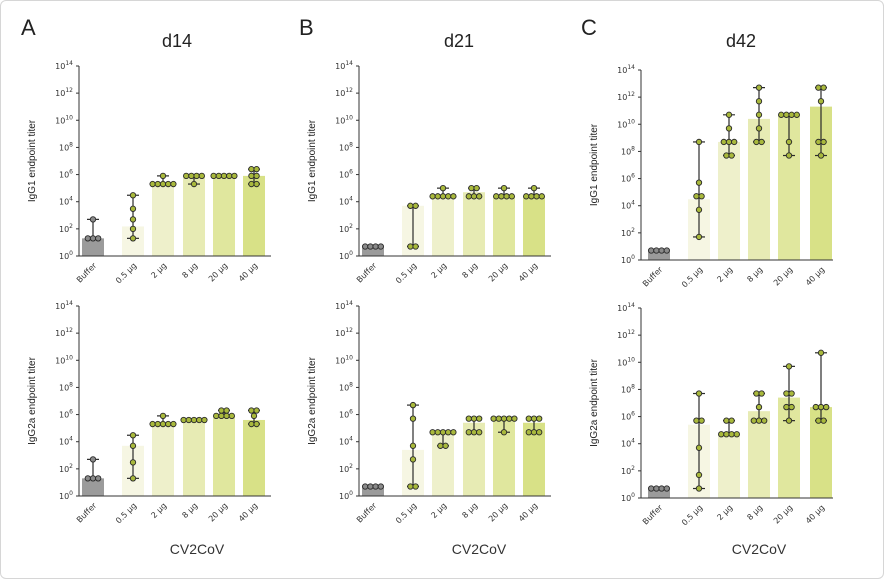 The width and height of the screenshot is (884, 579). What do you see at coordinates (759, 549) in the screenshot?
I see `xlabel-c: CV2CoV` at bounding box center [759, 549].